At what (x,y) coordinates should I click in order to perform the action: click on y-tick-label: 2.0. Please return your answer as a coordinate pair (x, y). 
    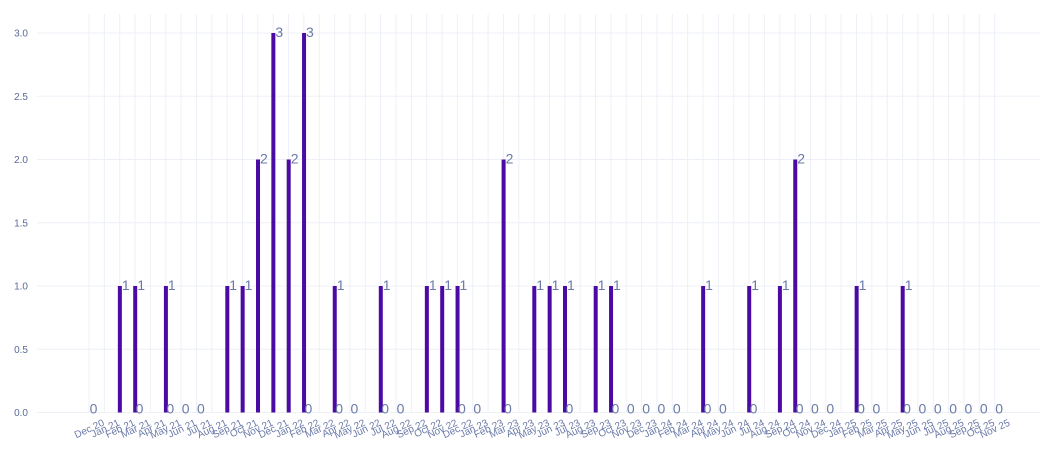
    Looking at the image, I should click on (21, 160).